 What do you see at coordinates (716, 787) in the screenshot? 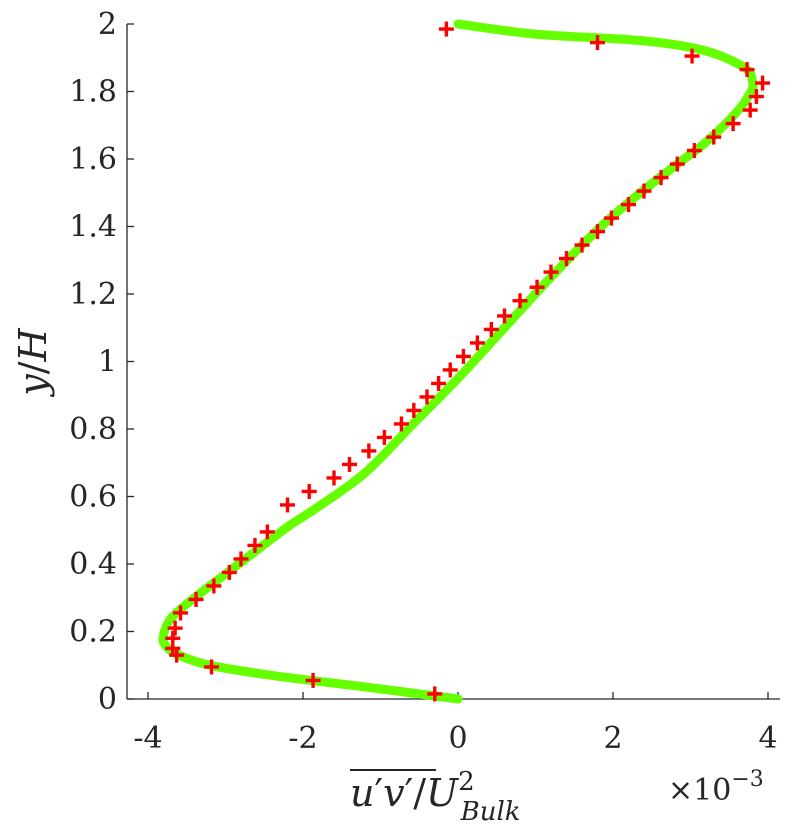
I see `x-multiplier: ×10⁻³` at bounding box center [716, 787].